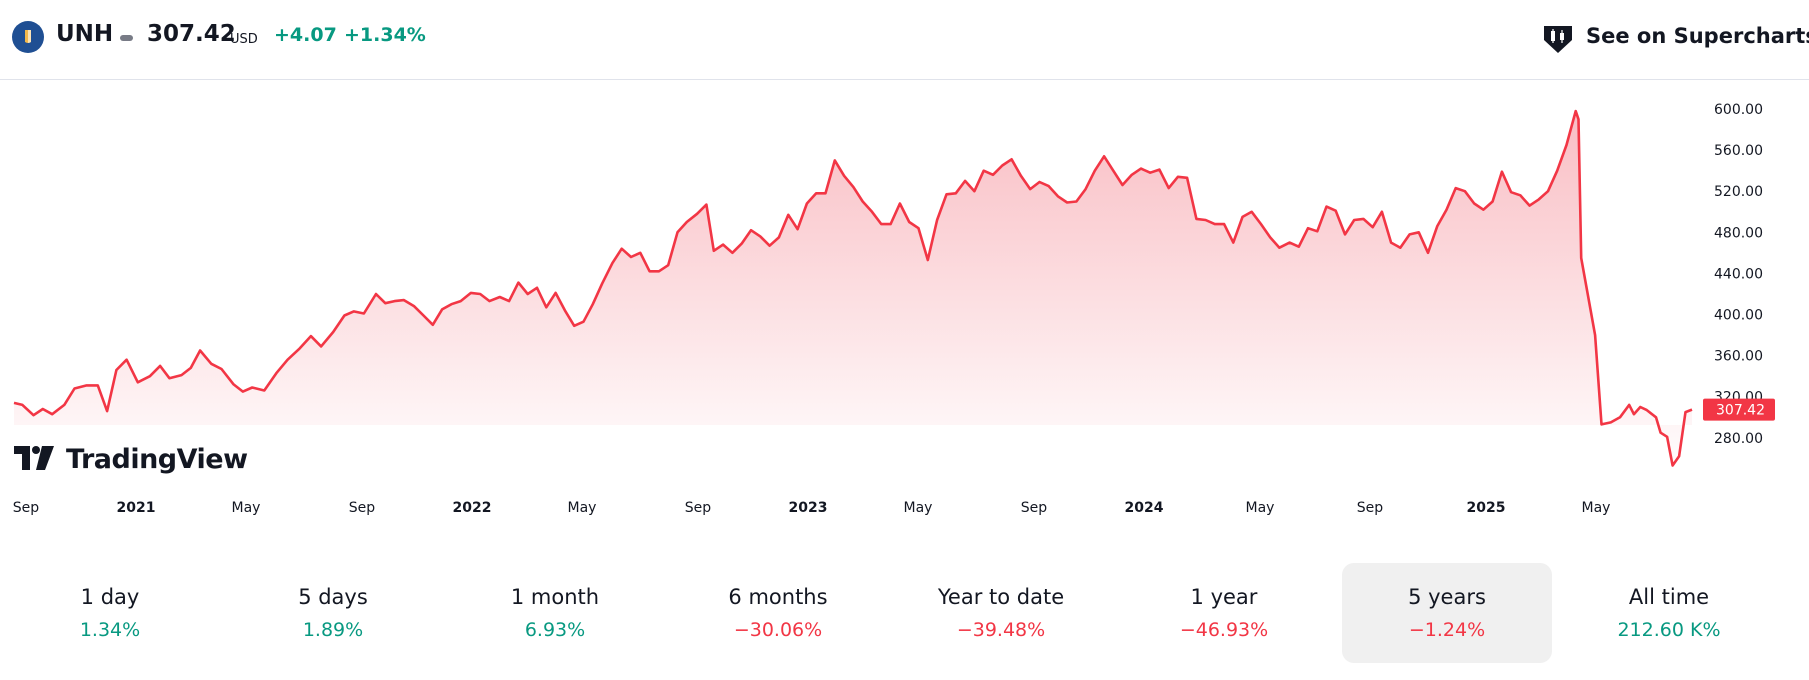 The height and width of the screenshot is (680, 1809). Describe the element at coordinates (191, 34) in the screenshot. I see `last-price: 307.42` at that location.